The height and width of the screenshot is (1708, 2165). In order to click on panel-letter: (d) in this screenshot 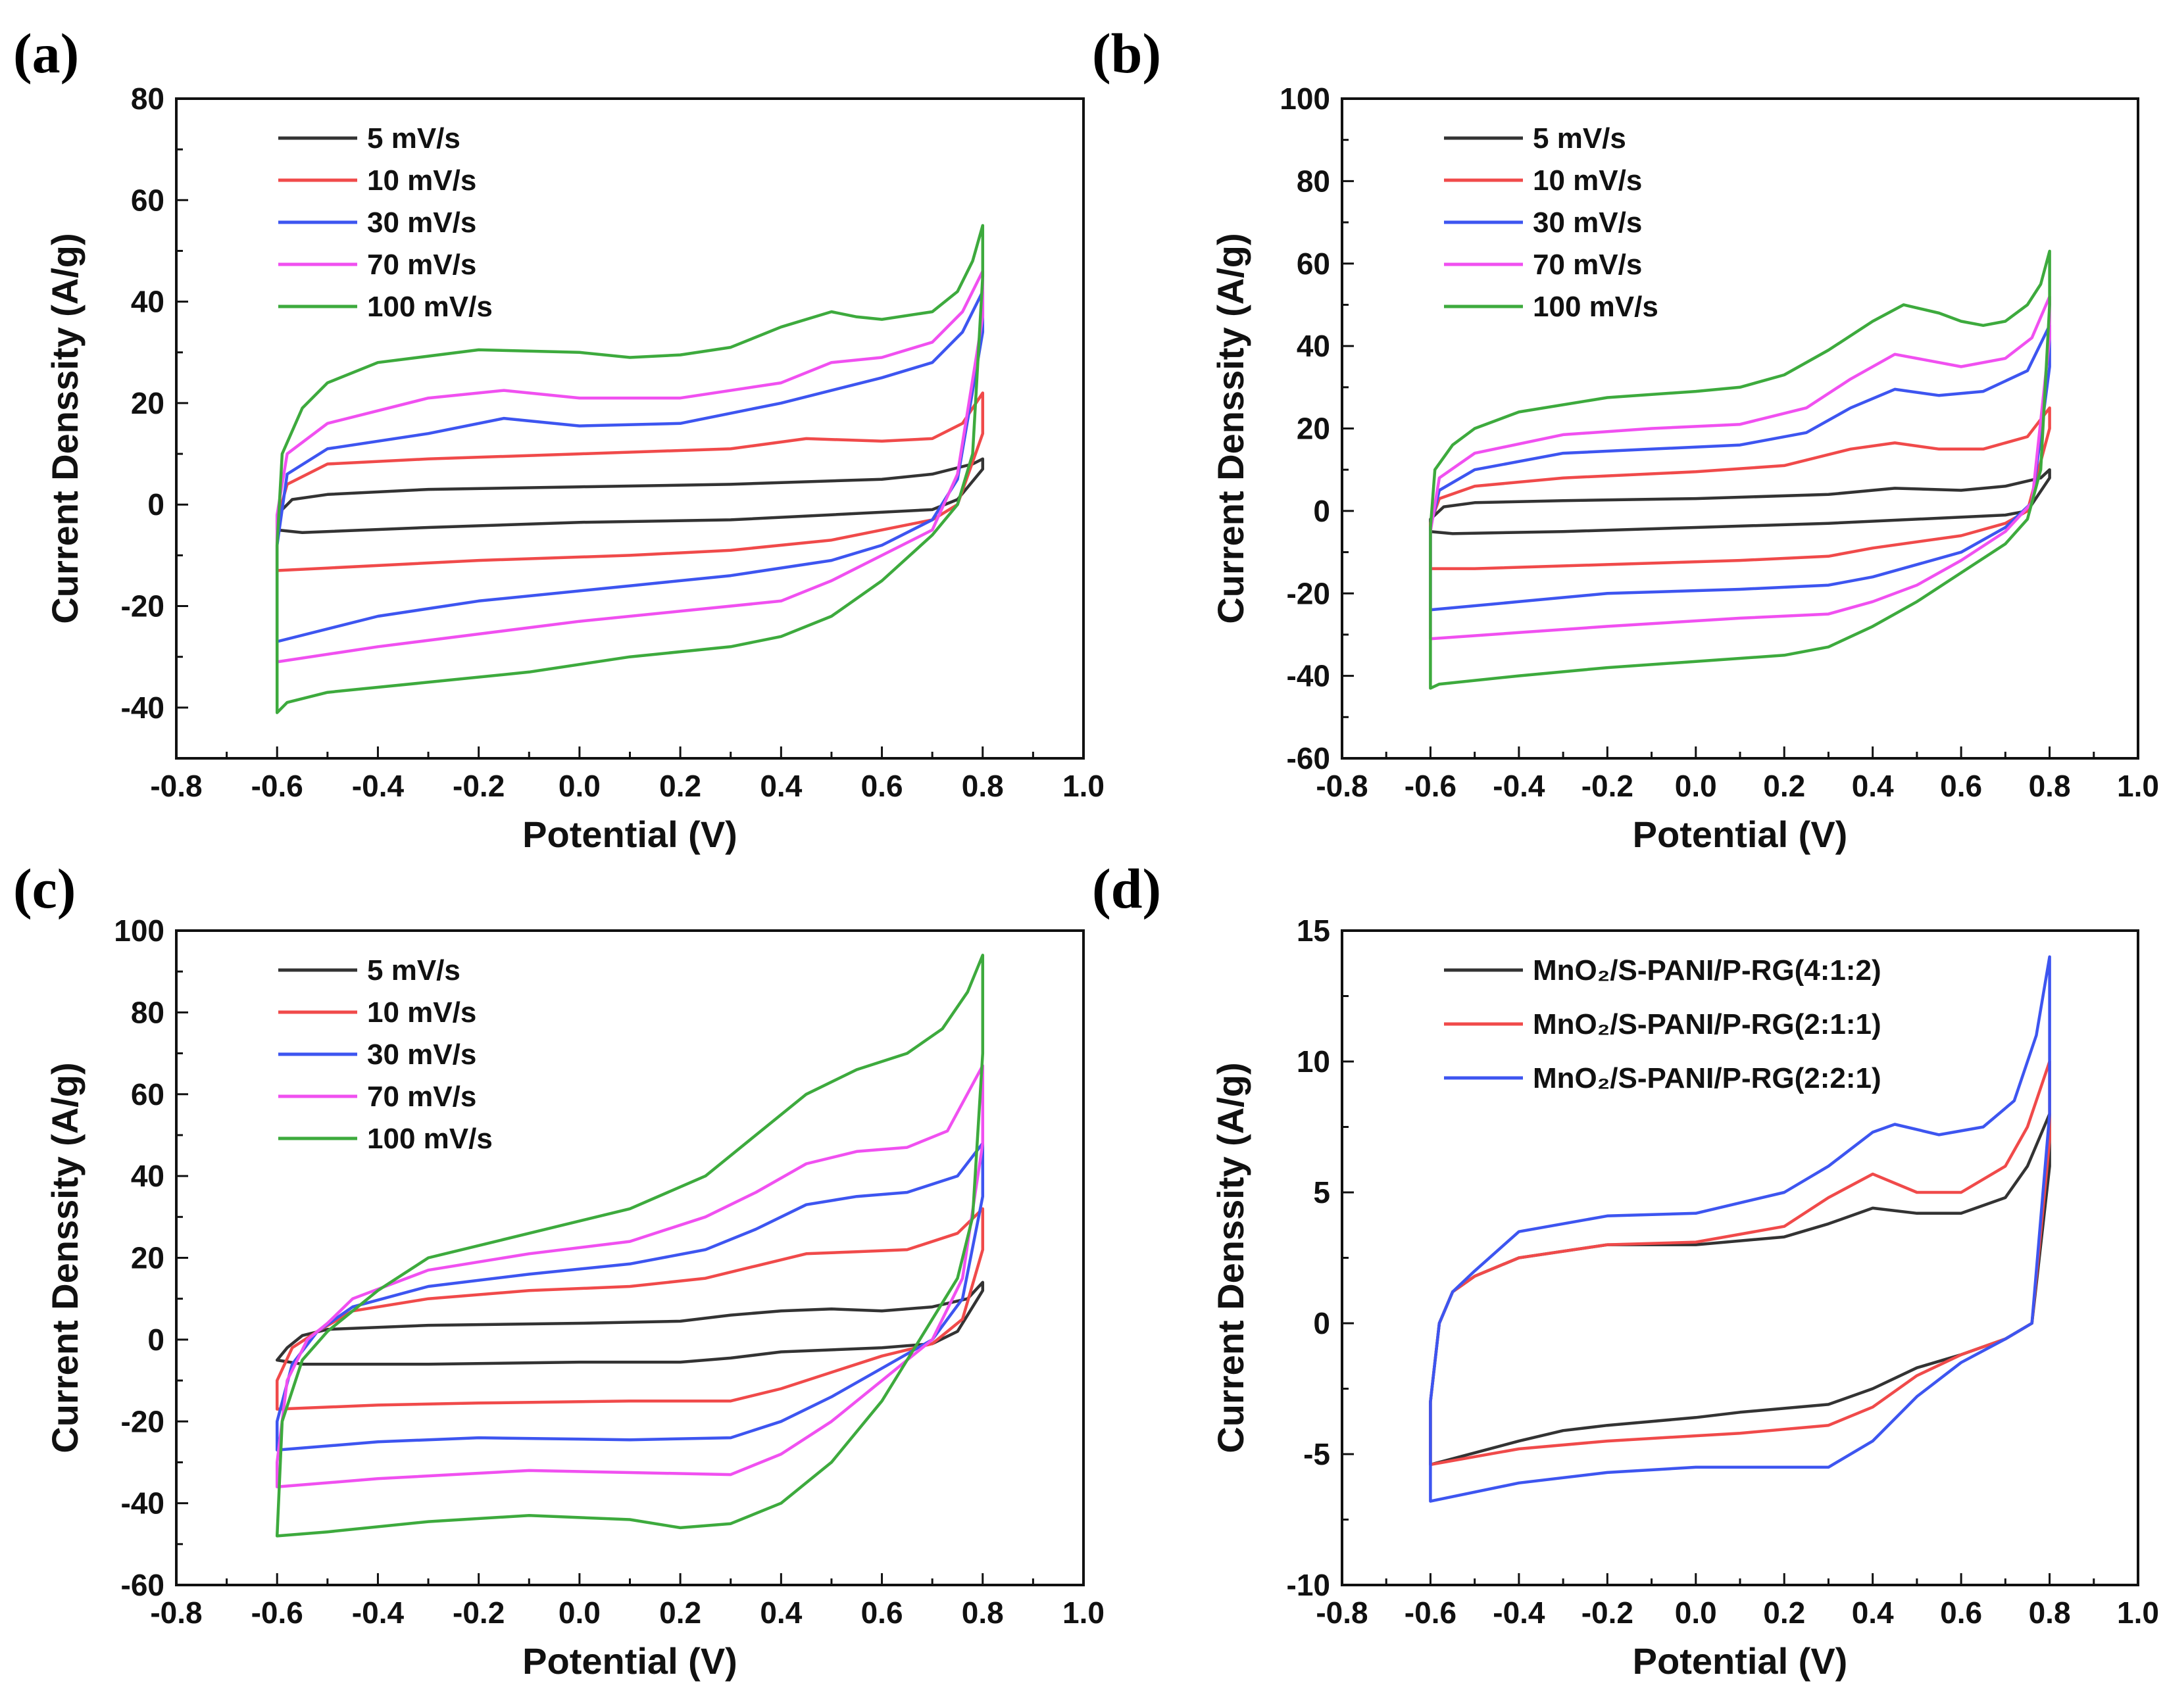, I will do `click(1126, 888)`.